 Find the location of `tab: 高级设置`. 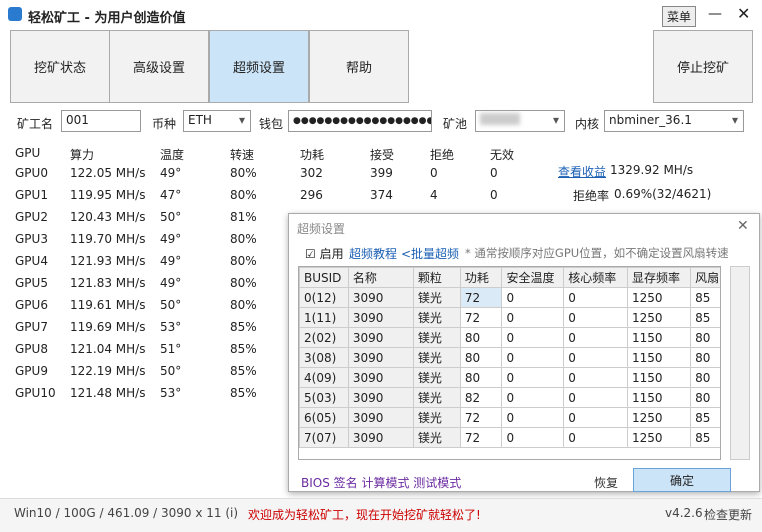

tab: 高级设置 is located at coordinates (159, 66).